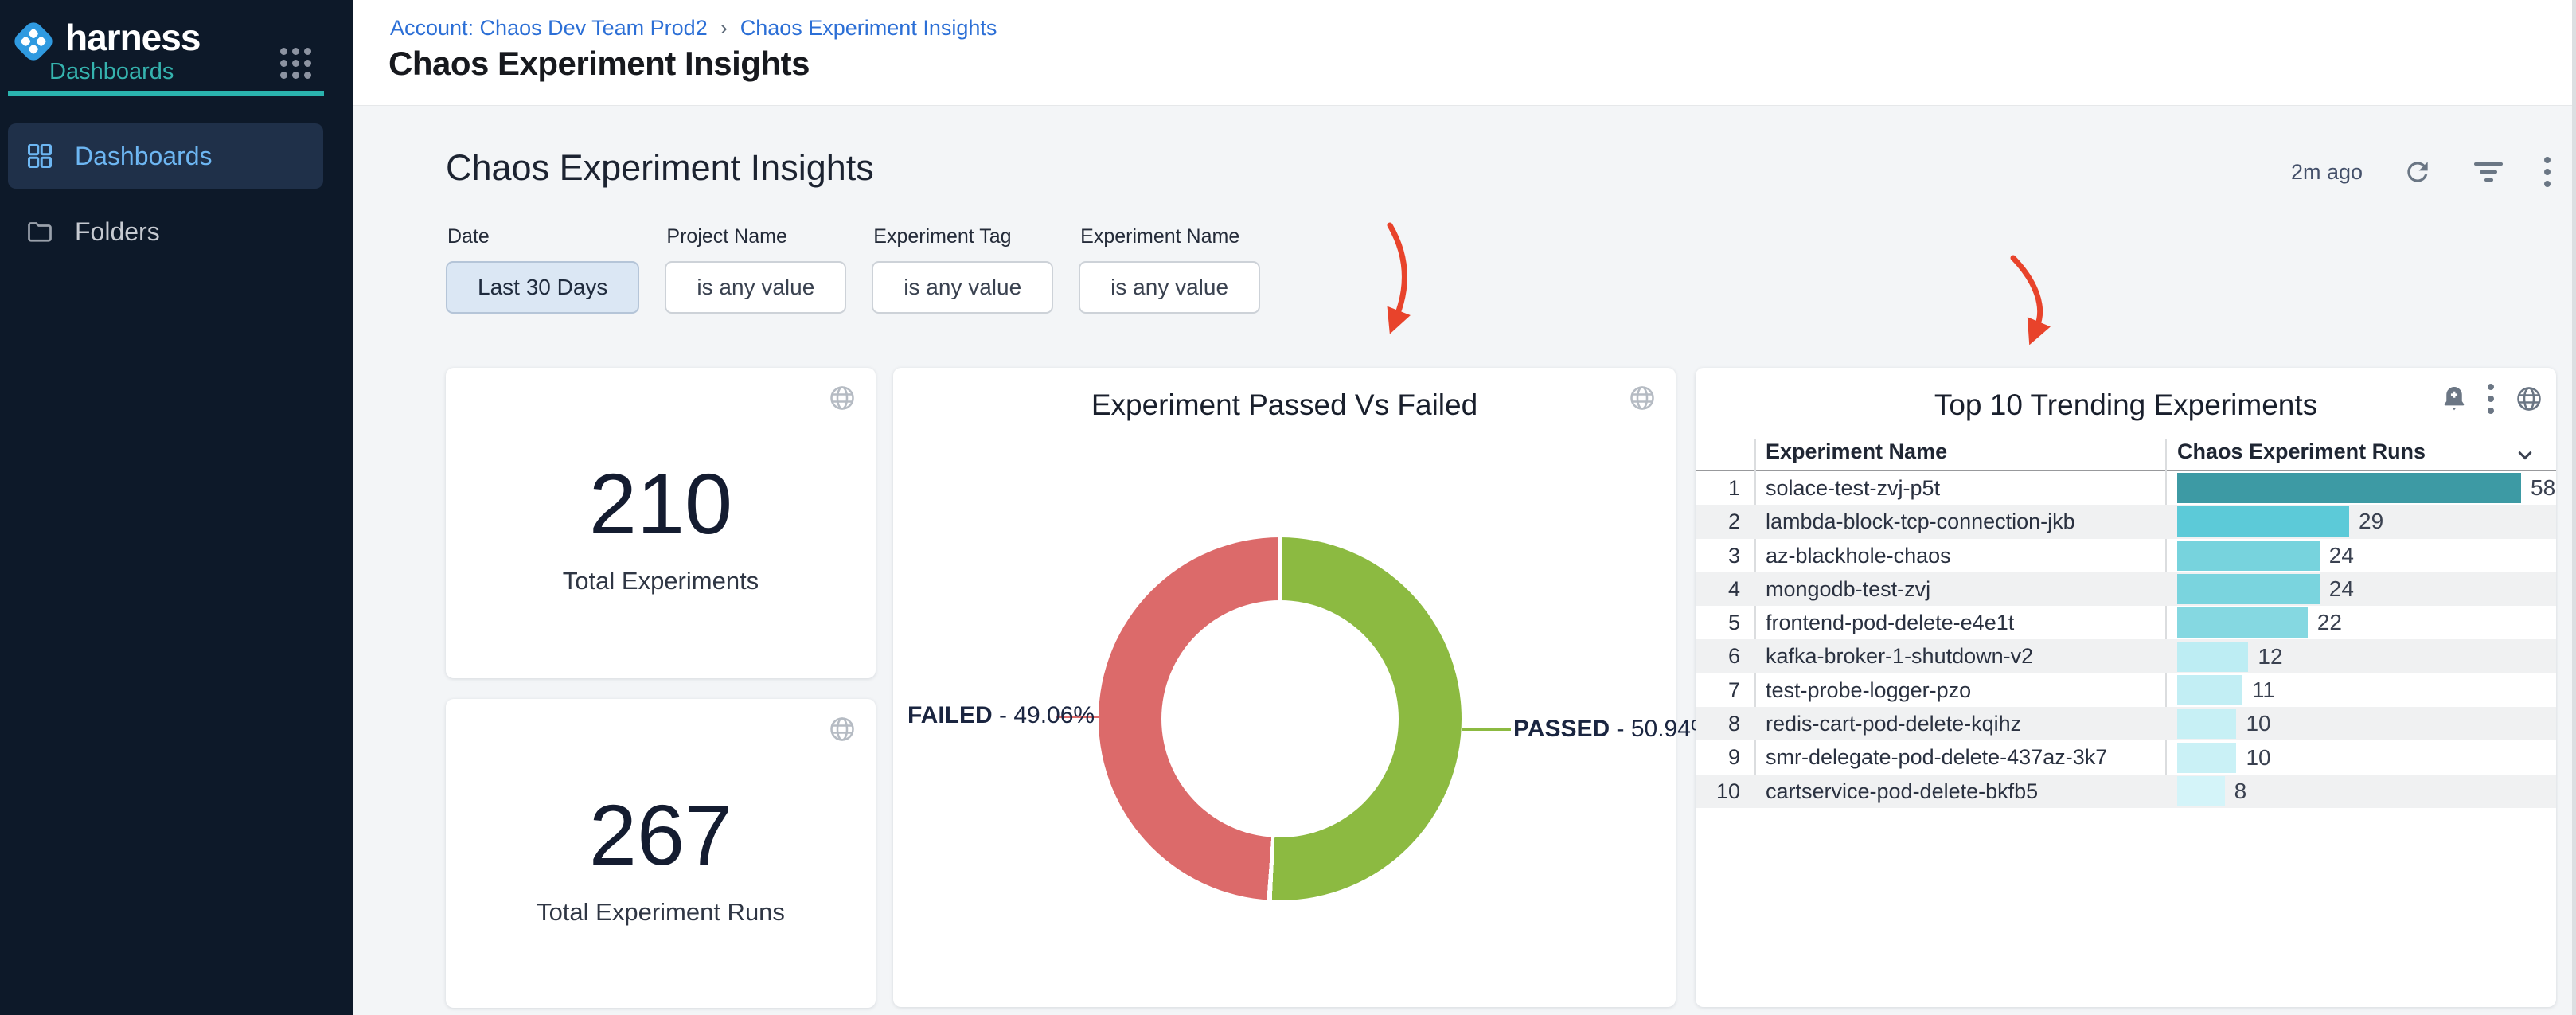 This screenshot has height=1015, width=2576. Describe the element at coordinates (144, 155) in the screenshot. I see `sidebar-item-label: Dashboards` at that location.